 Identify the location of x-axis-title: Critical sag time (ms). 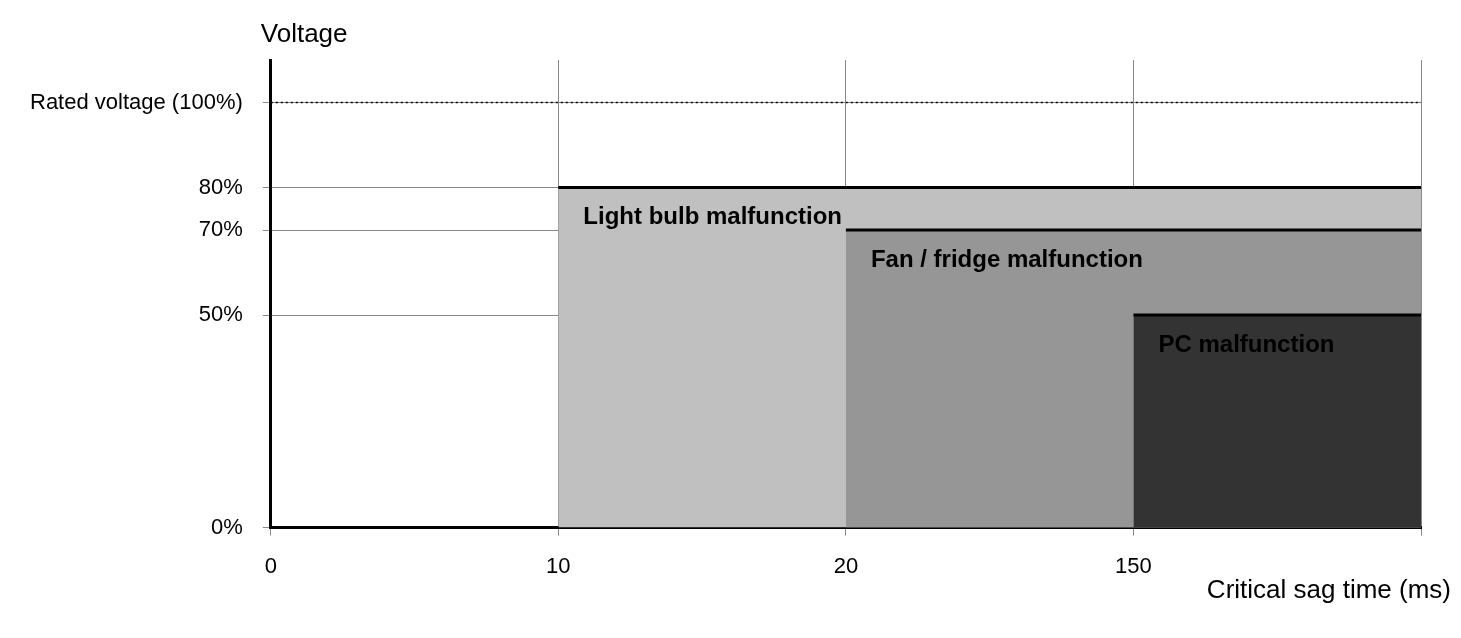
(1328, 588).